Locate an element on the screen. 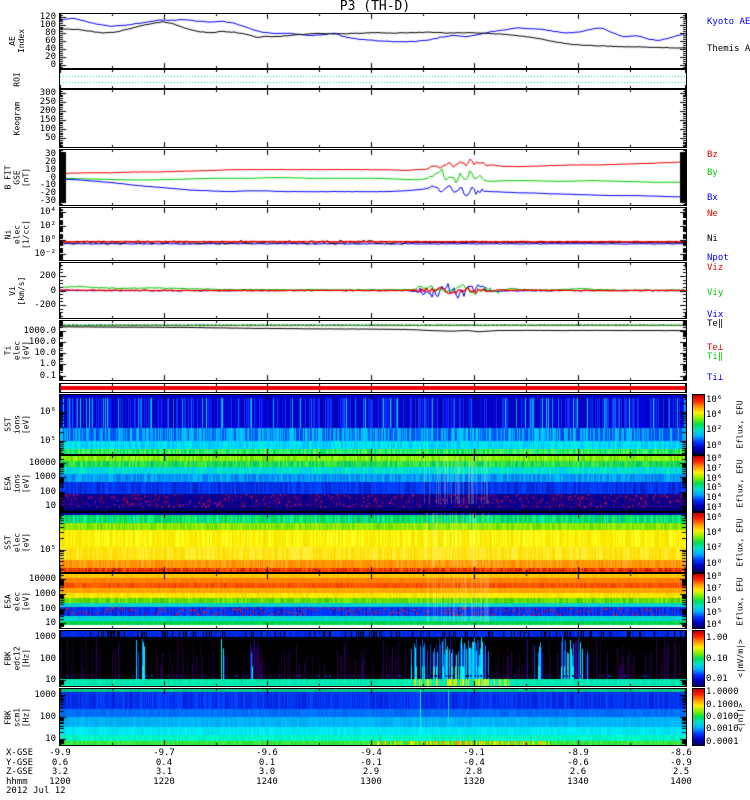 The image size is (750, 800). y-tick-label: 10.0 is located at coordinates (45, 353).